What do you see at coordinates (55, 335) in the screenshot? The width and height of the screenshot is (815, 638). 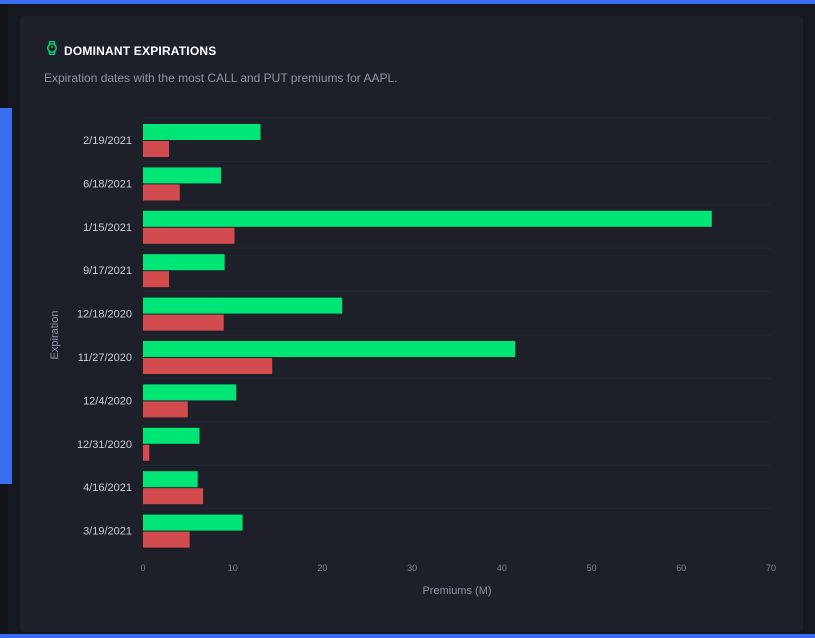 I see `y-axis-label: Expiration` at bounding box center [55, 335].